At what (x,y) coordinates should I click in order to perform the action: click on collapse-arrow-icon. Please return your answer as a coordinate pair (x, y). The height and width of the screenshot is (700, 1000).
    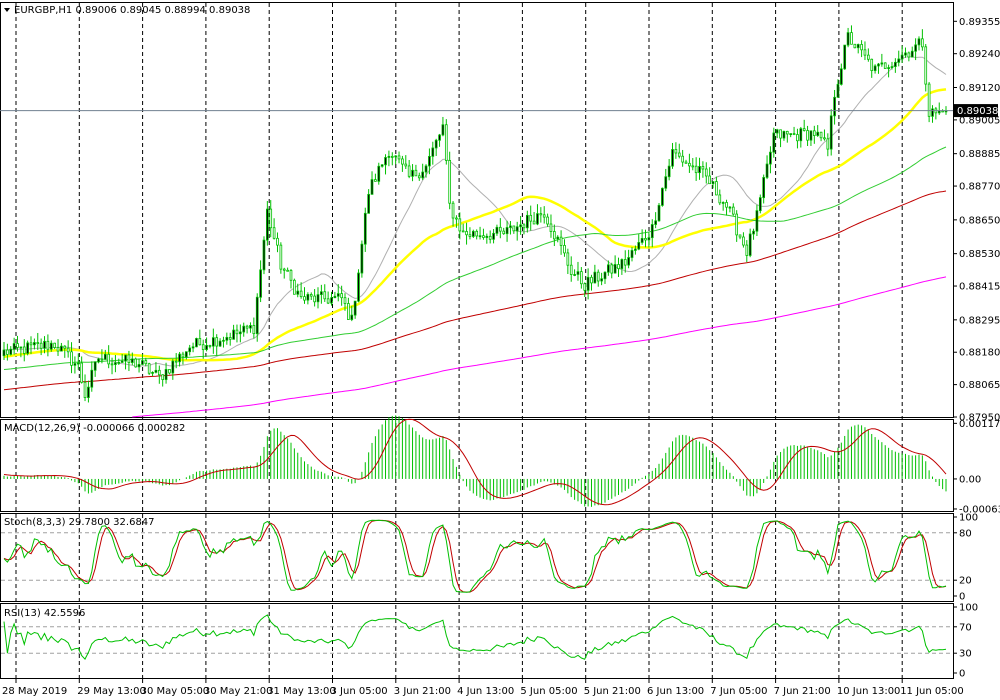
    Looking at the image, I should click on (7, 10).